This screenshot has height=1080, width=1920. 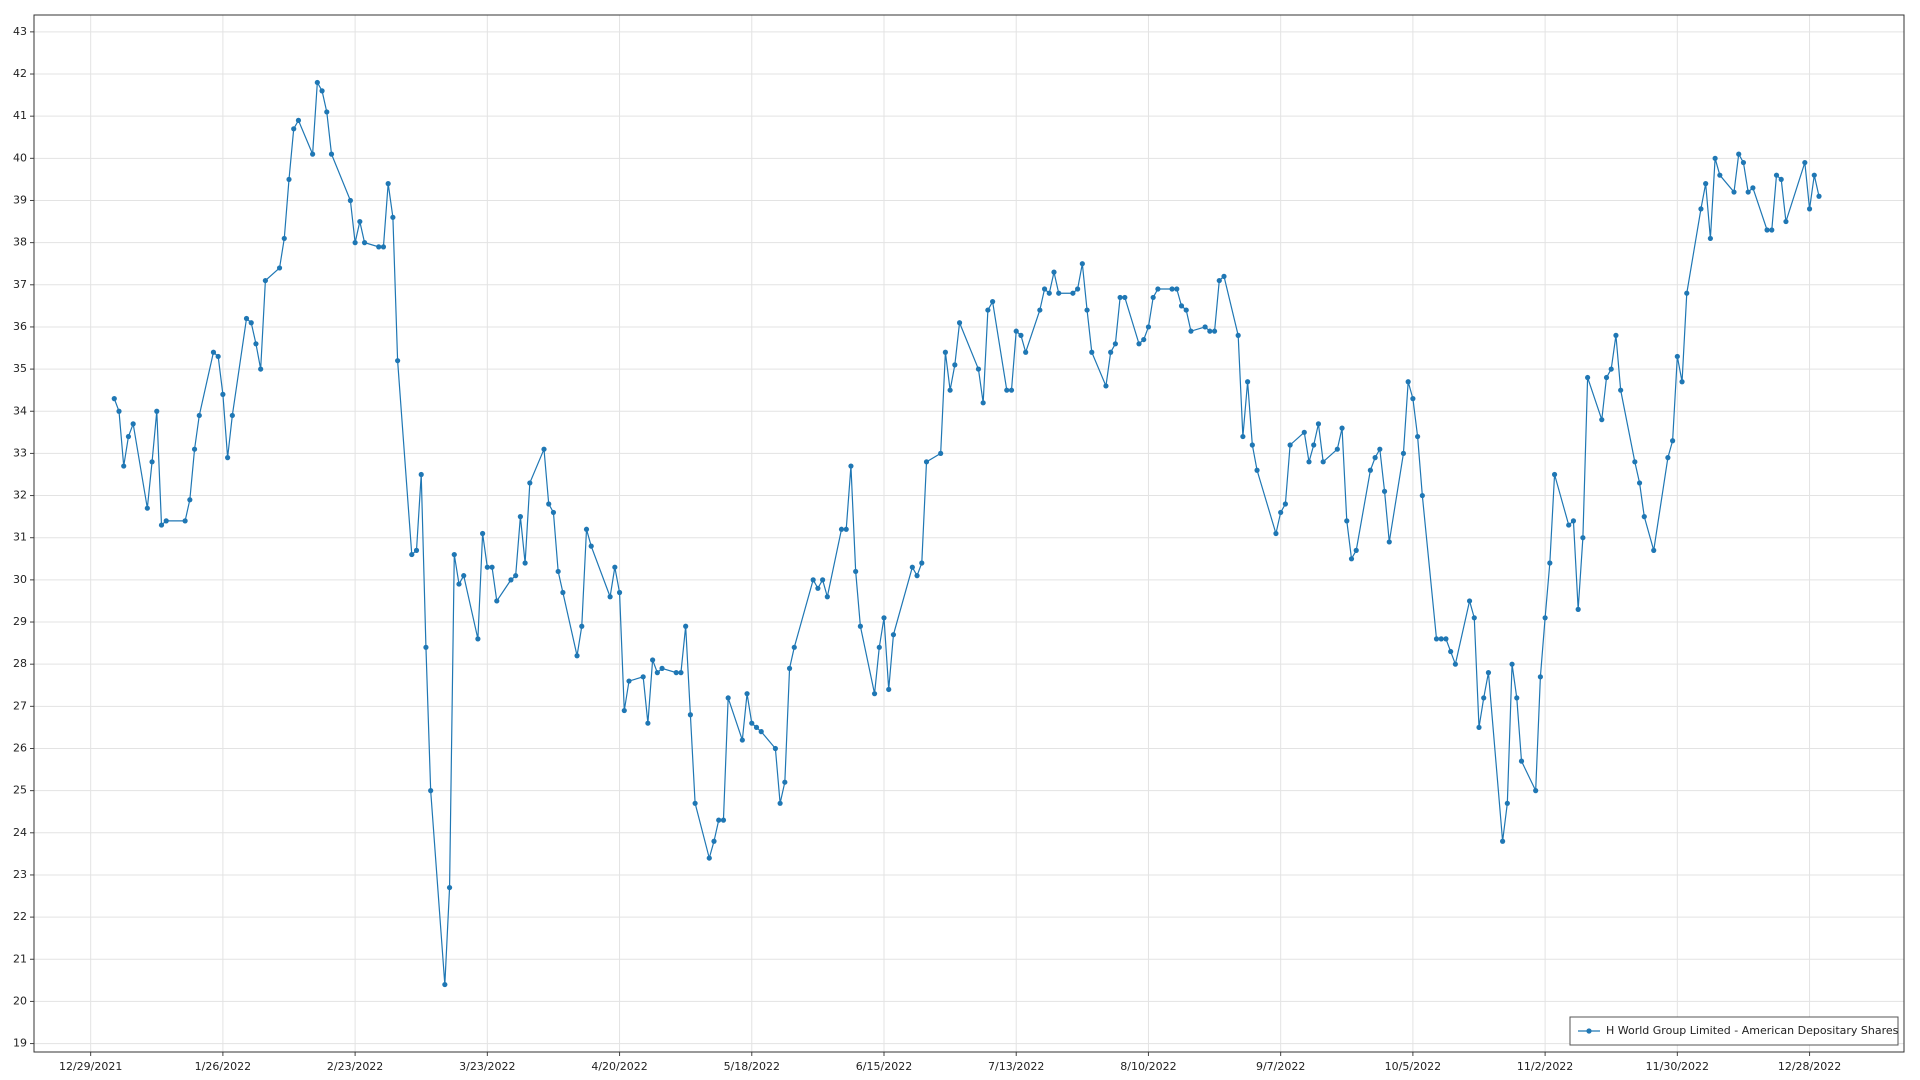 What do you see at coordinates (20, 832) in the screenshot?
I see `y-tick-label: 24` at bounding box center [20, 832].